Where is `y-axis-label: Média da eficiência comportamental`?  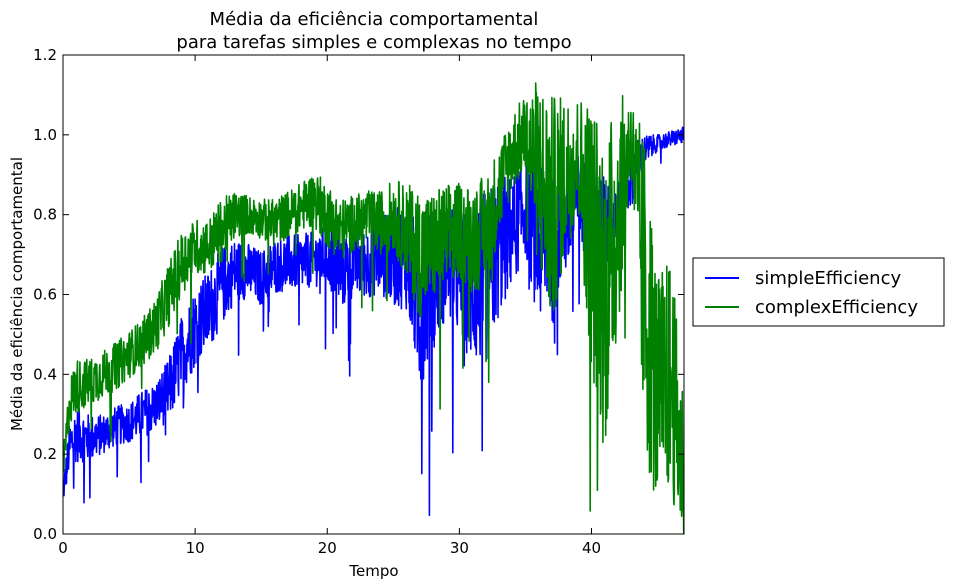 y-axis-label: Média da eficiência comportamental is located at coordinates (17, 294).